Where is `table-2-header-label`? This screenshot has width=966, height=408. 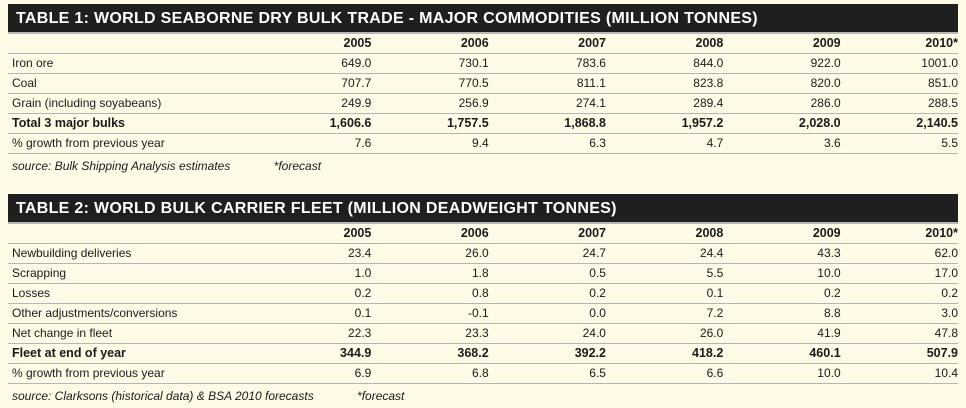
table-2-header-label is located at coordinates (131, 234).